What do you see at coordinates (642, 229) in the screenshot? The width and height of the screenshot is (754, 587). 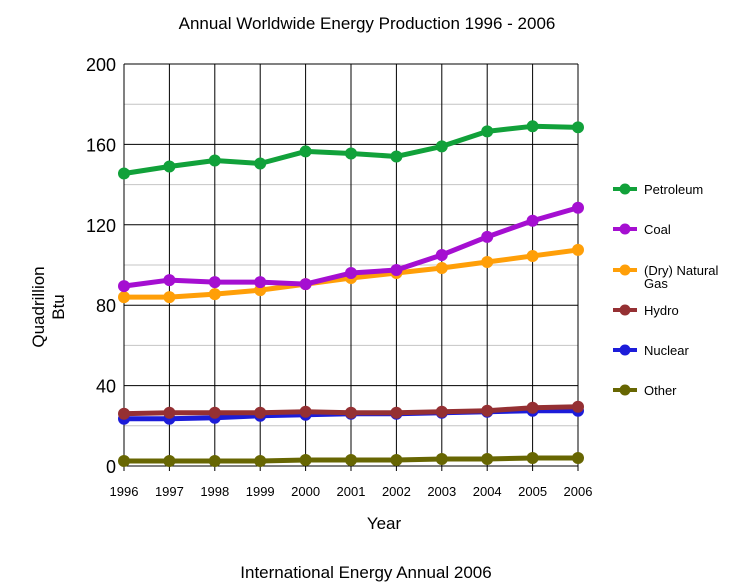 I see `legend-item-coal: Coal` at bounding box center [642, 229].